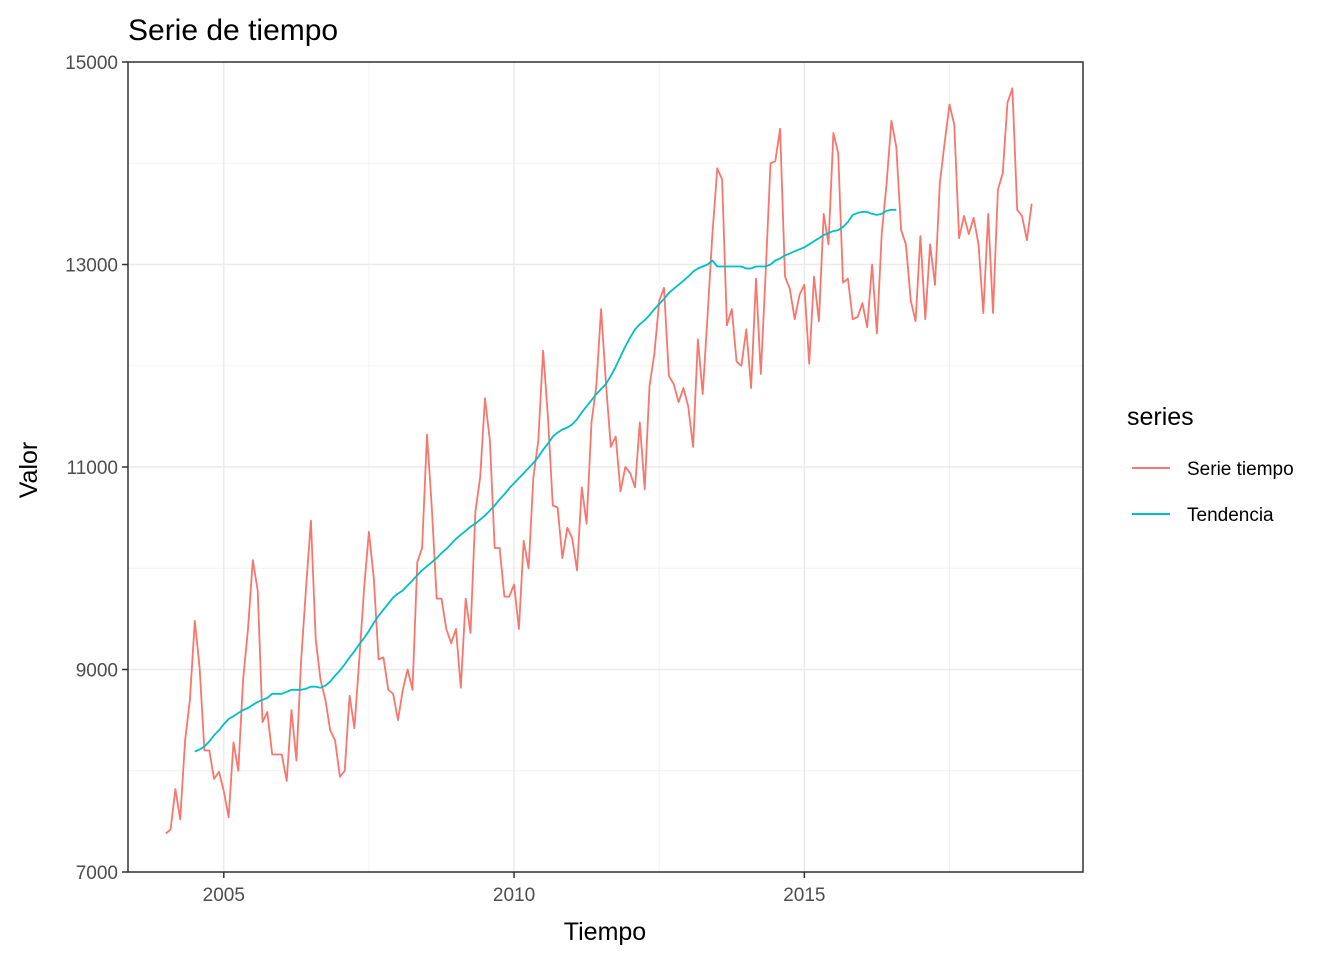 The height and width of the screenshot is (960, 1344). Describe the element at coordinates (91, 63) in the screenshot. I see `y-tick-label: 15000` at that location.